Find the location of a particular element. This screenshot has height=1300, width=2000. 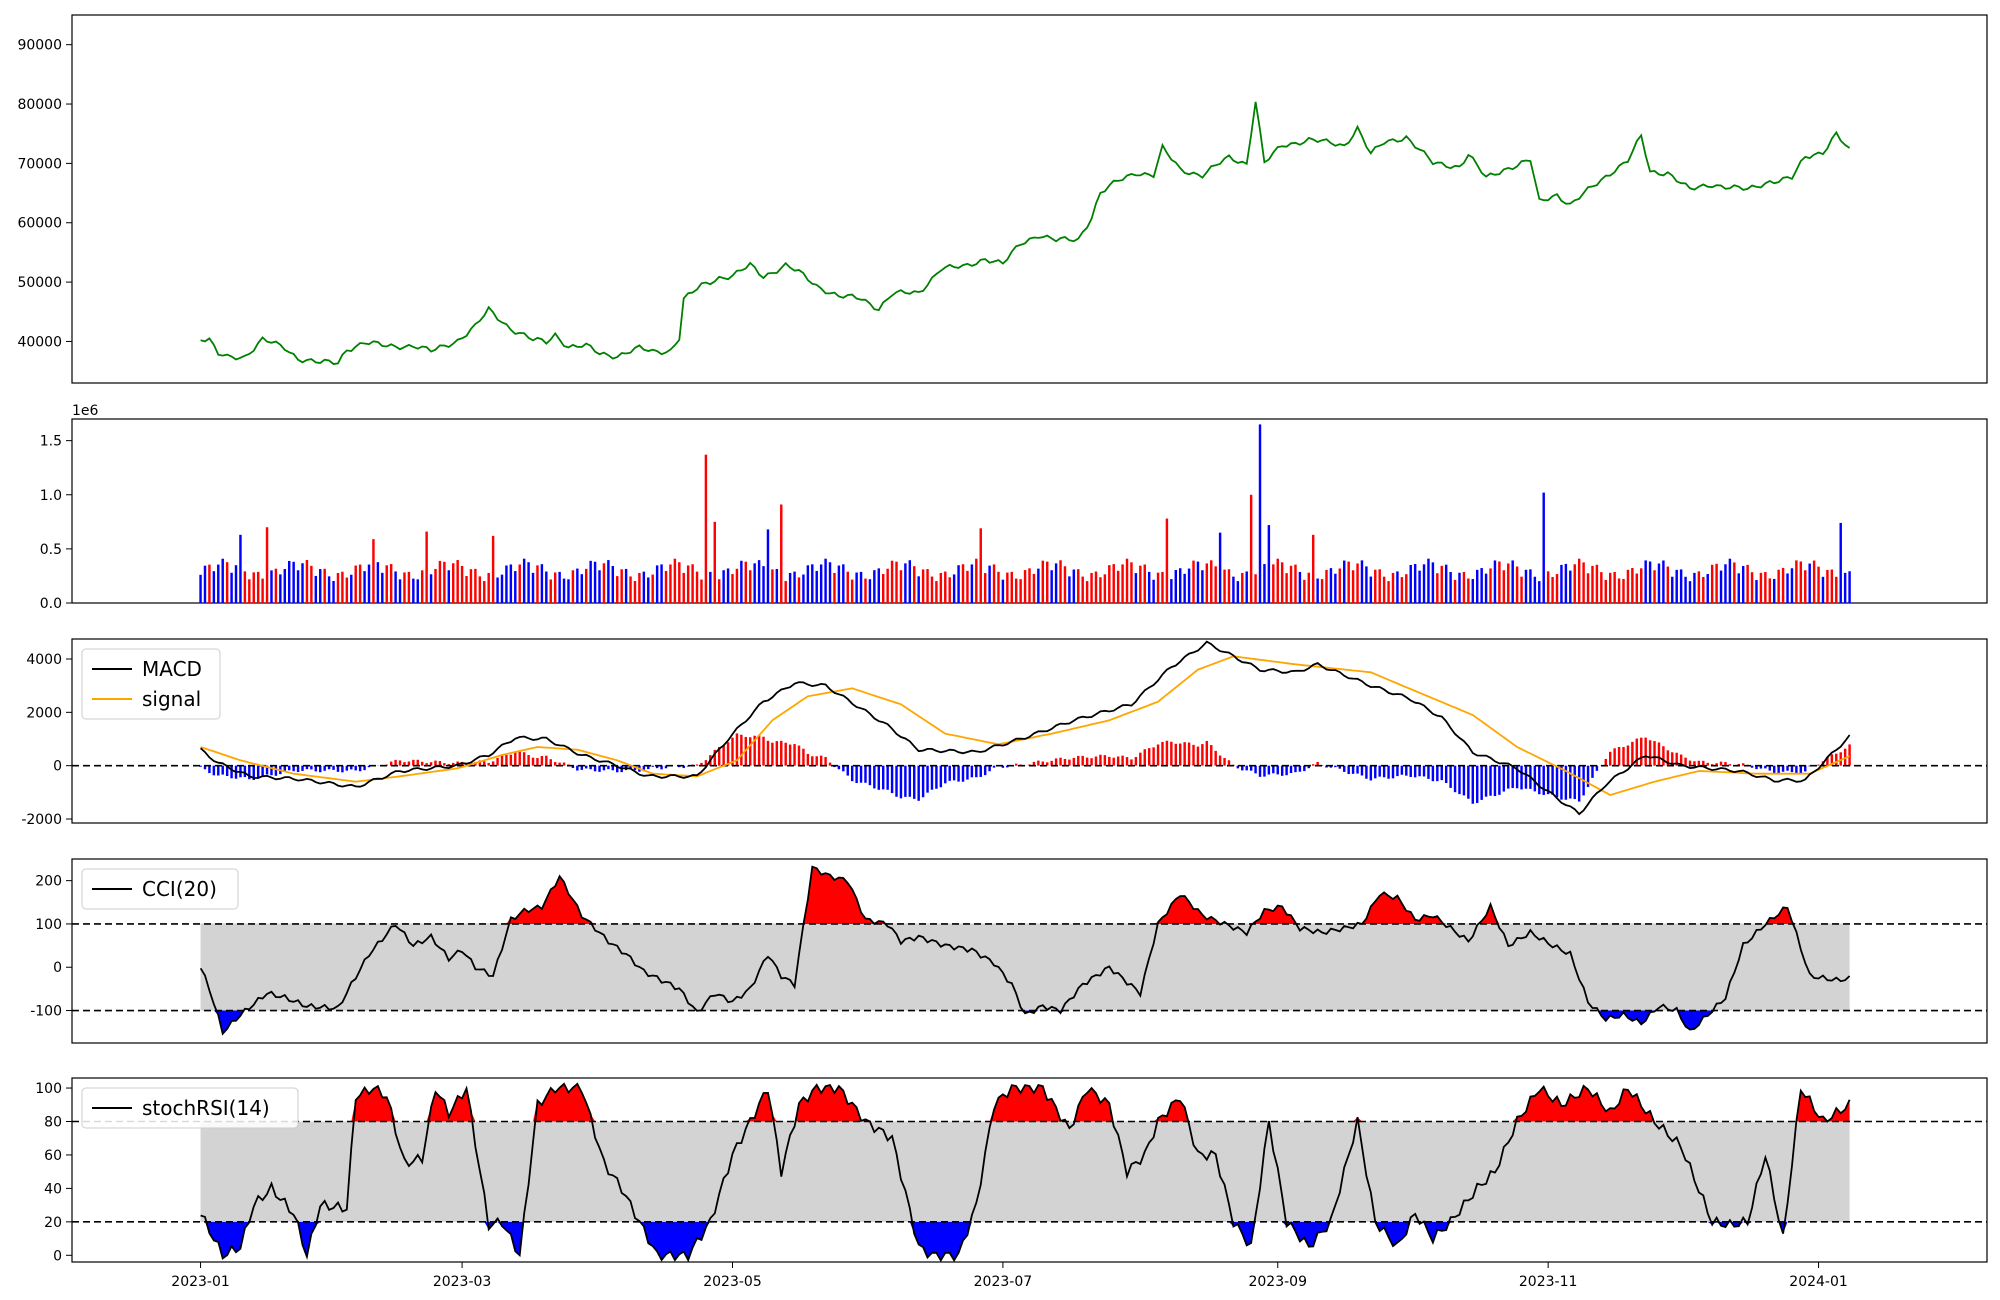

price-ytick-label: 70000 is located at coordinates (39, 164).